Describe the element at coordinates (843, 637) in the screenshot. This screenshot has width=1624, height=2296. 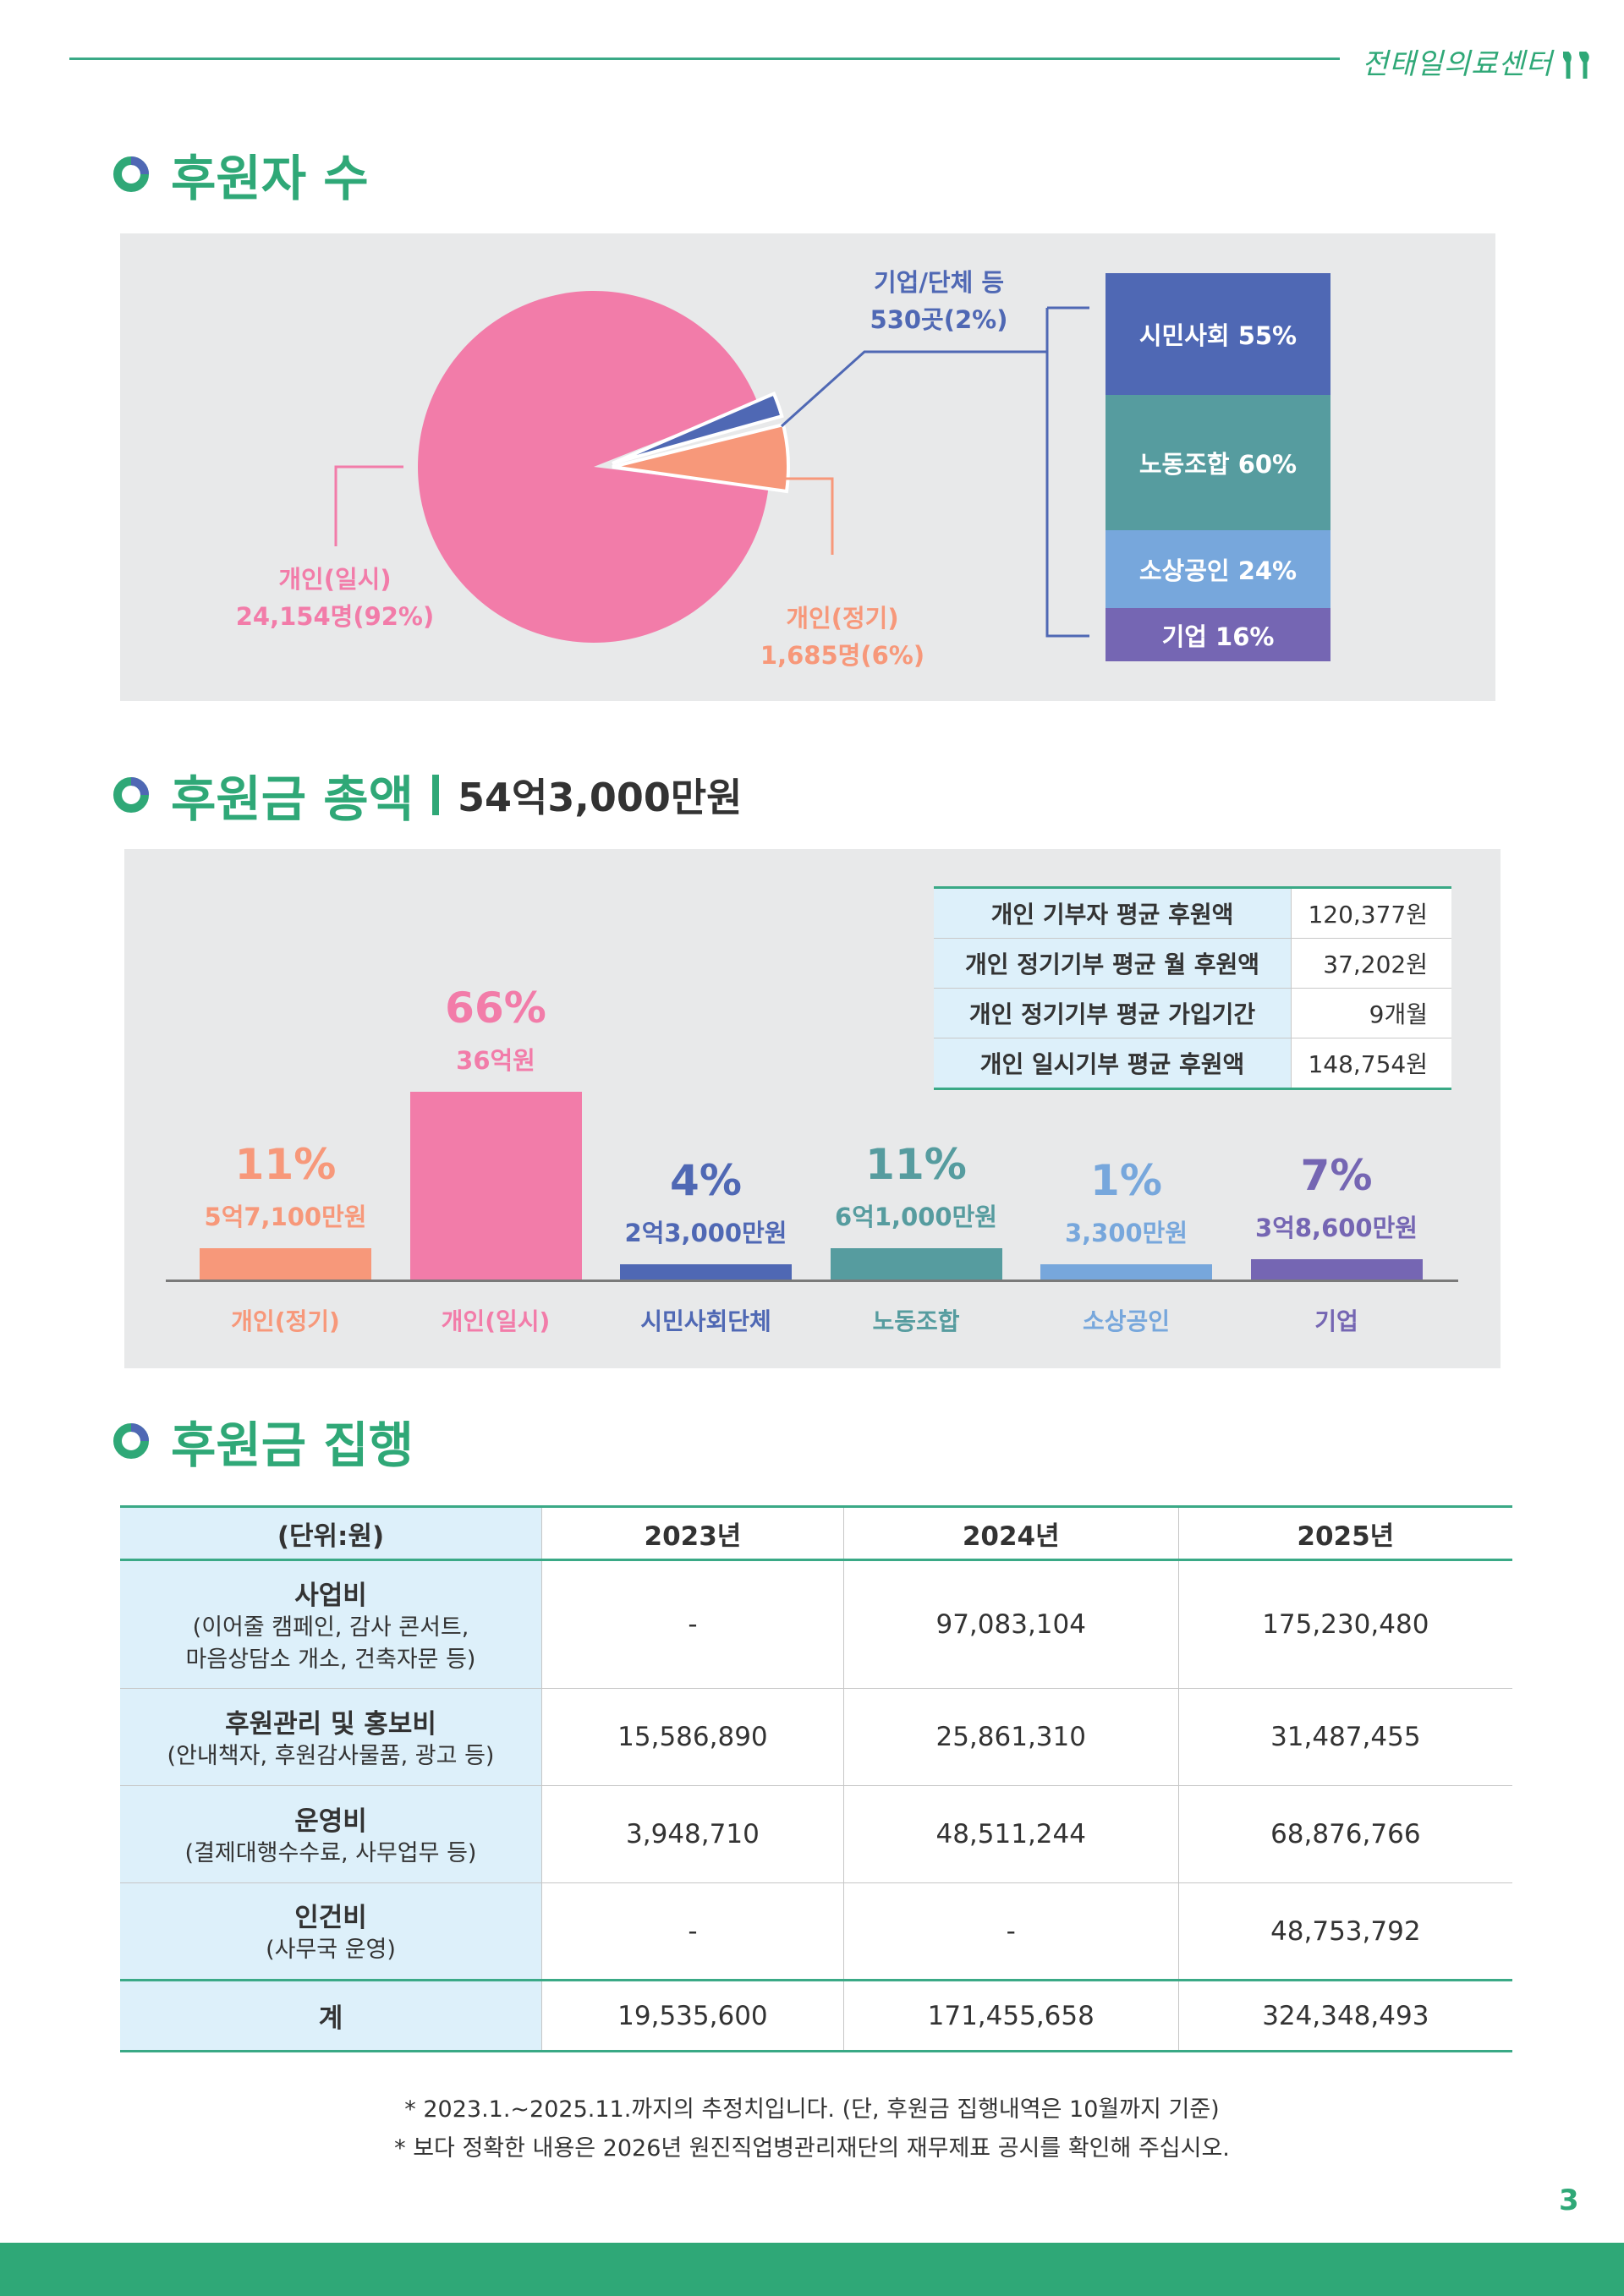
I see `label-individual-regular: 개인(정기) 1,685명(6%)` at that location.